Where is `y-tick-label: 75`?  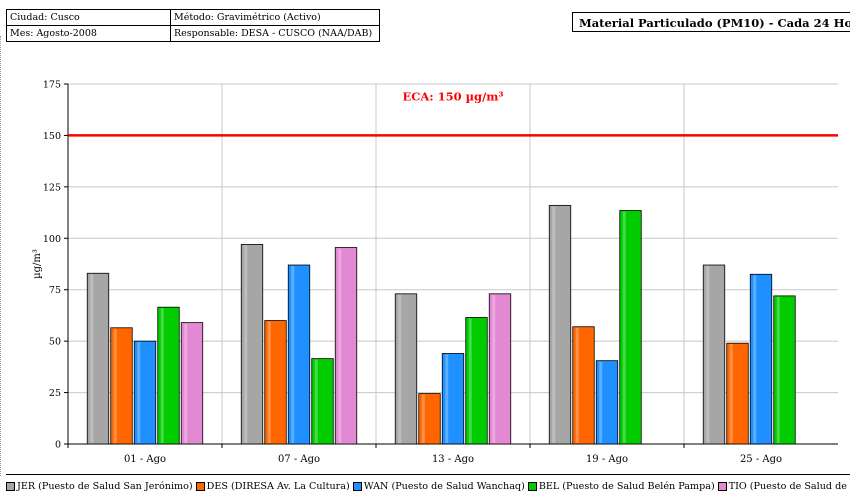 y-tick-label: 75 is located at coordinates (55, 290).